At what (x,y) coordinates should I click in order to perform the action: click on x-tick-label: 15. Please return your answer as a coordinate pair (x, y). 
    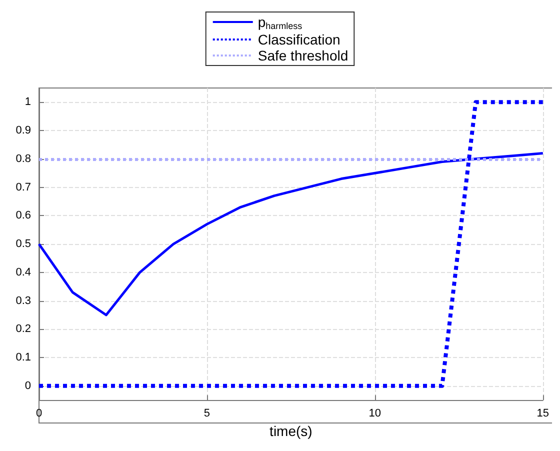
    Looking at the image, I should click on (543, 414).